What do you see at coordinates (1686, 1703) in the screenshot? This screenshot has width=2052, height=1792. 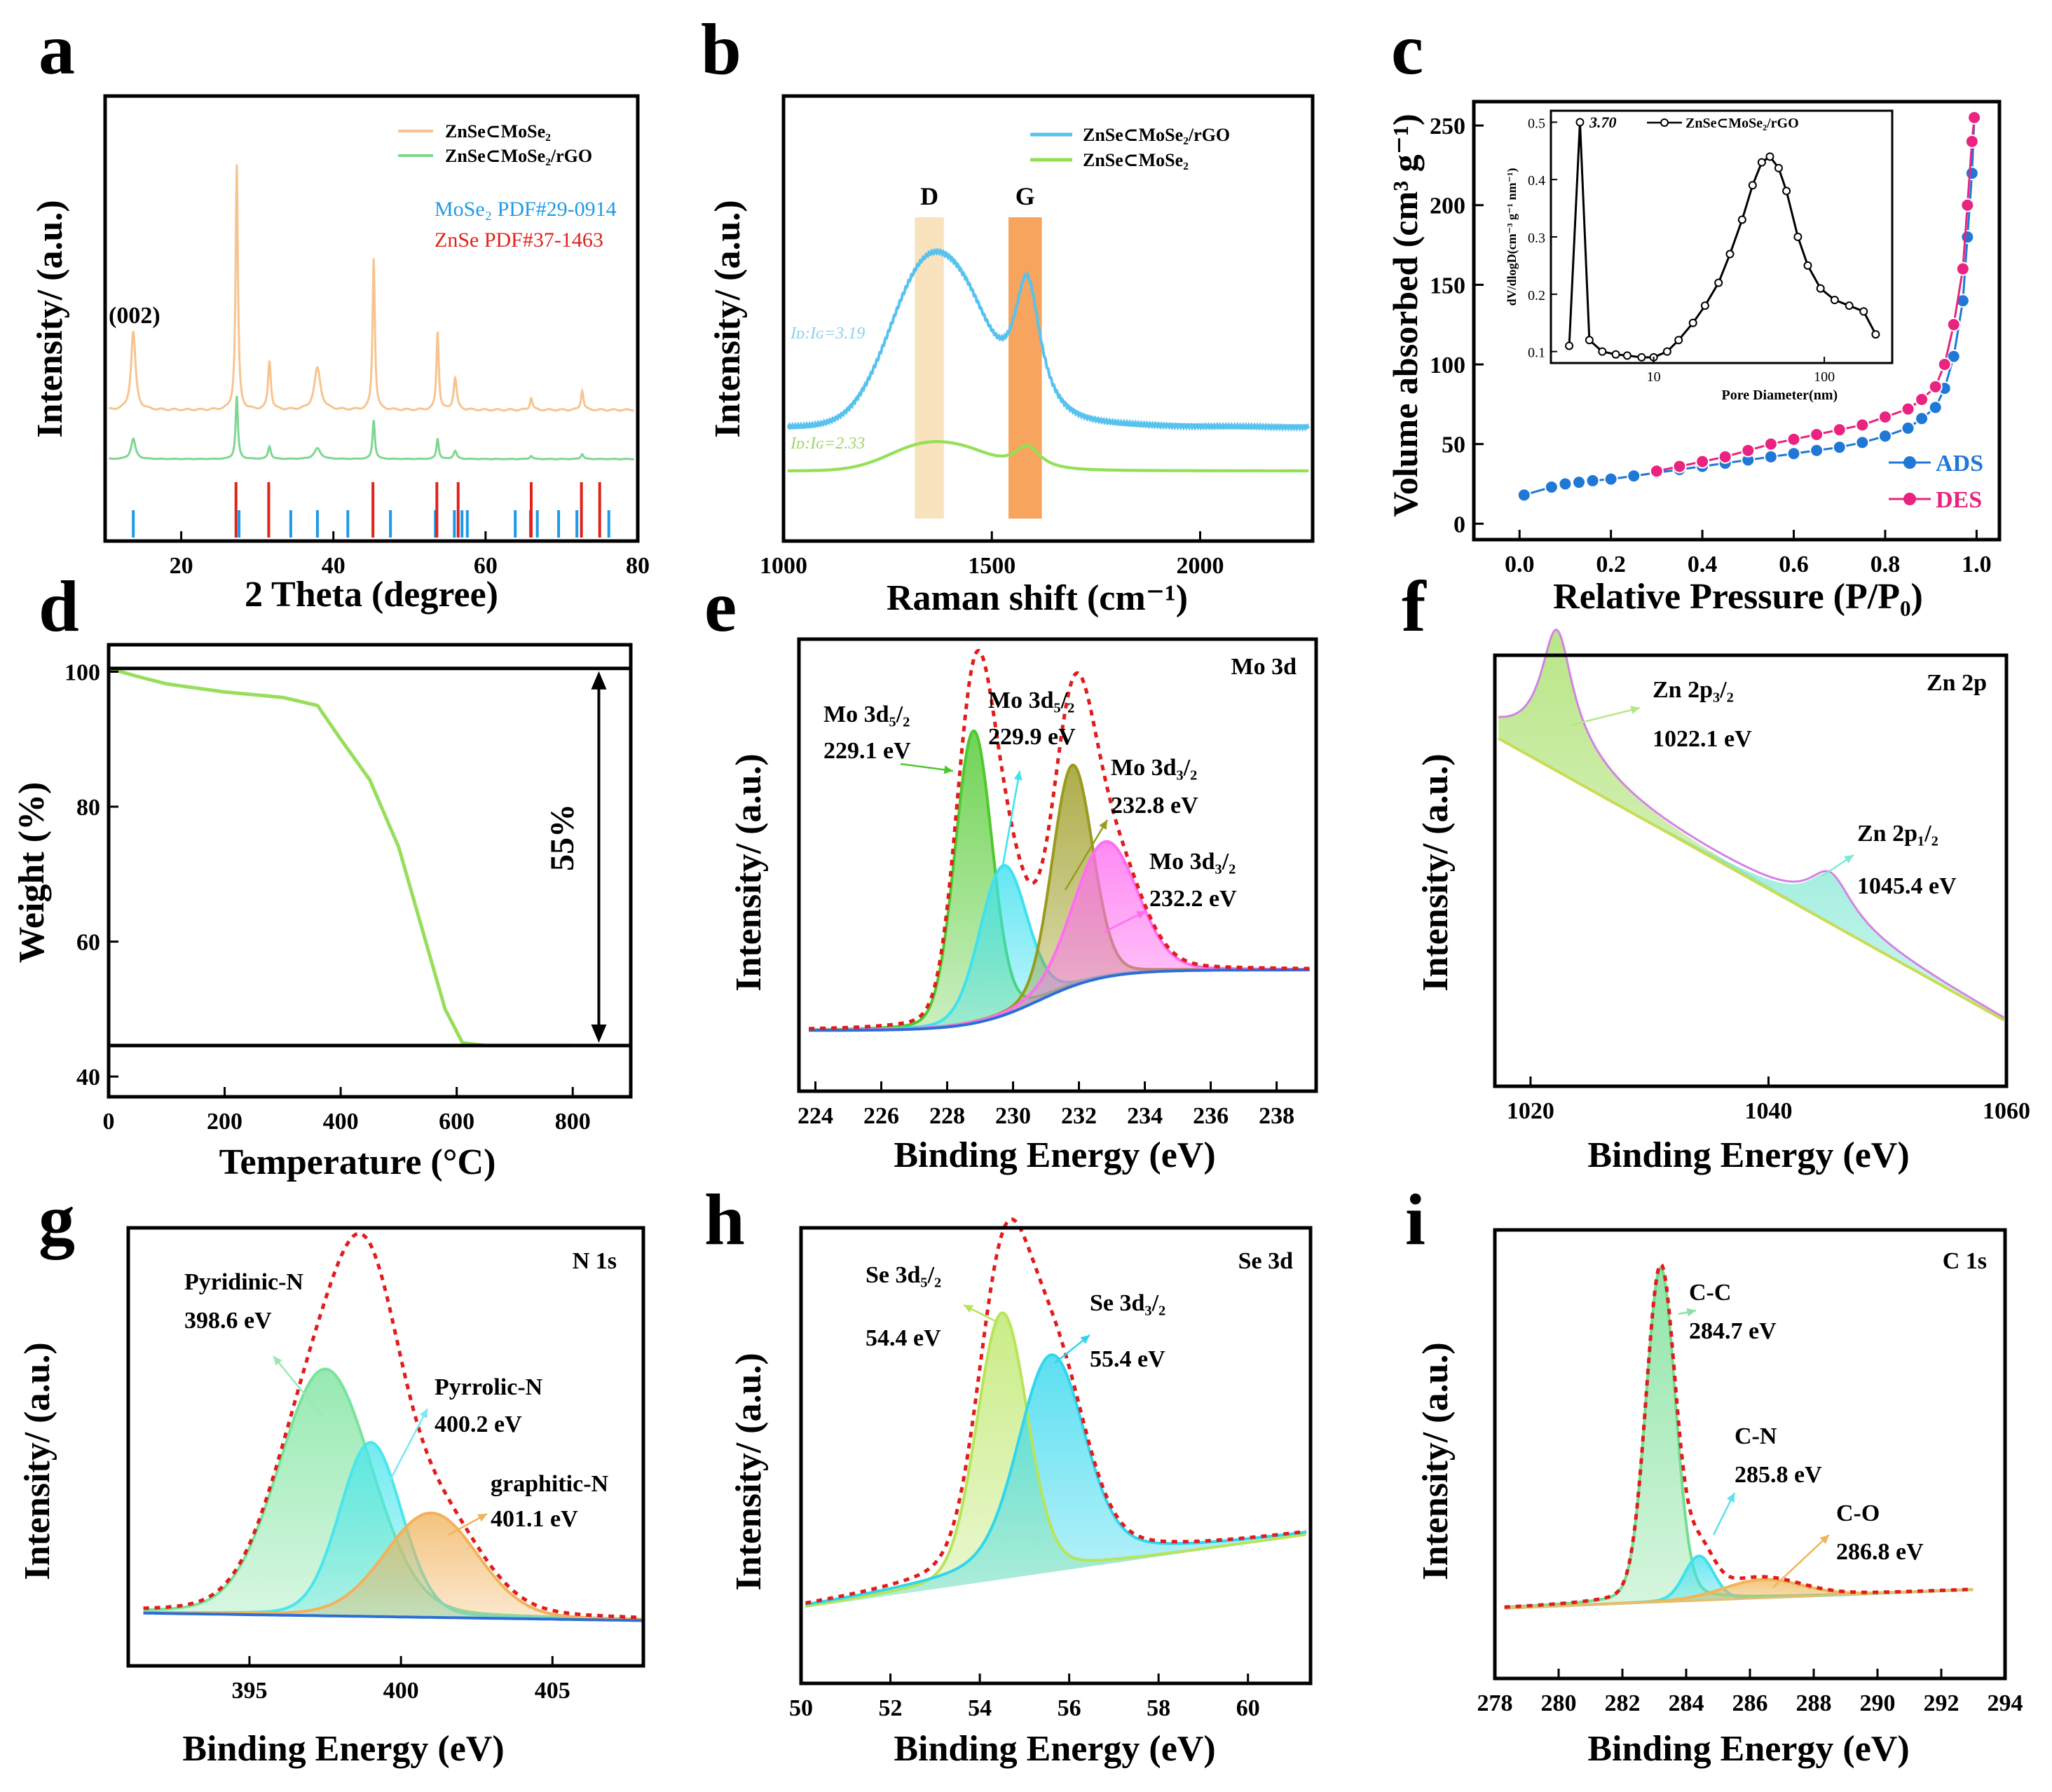 I see `x-axis-i-tick-label: 284` at bounding box center [1686, 1703].